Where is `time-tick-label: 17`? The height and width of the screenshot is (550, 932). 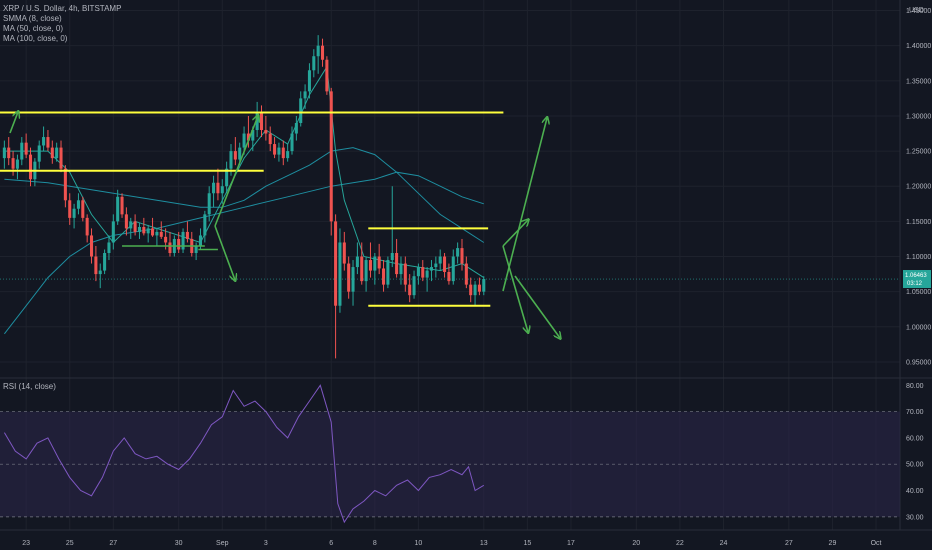
time-tick-label: 17 is located at coordinates (571, 543).